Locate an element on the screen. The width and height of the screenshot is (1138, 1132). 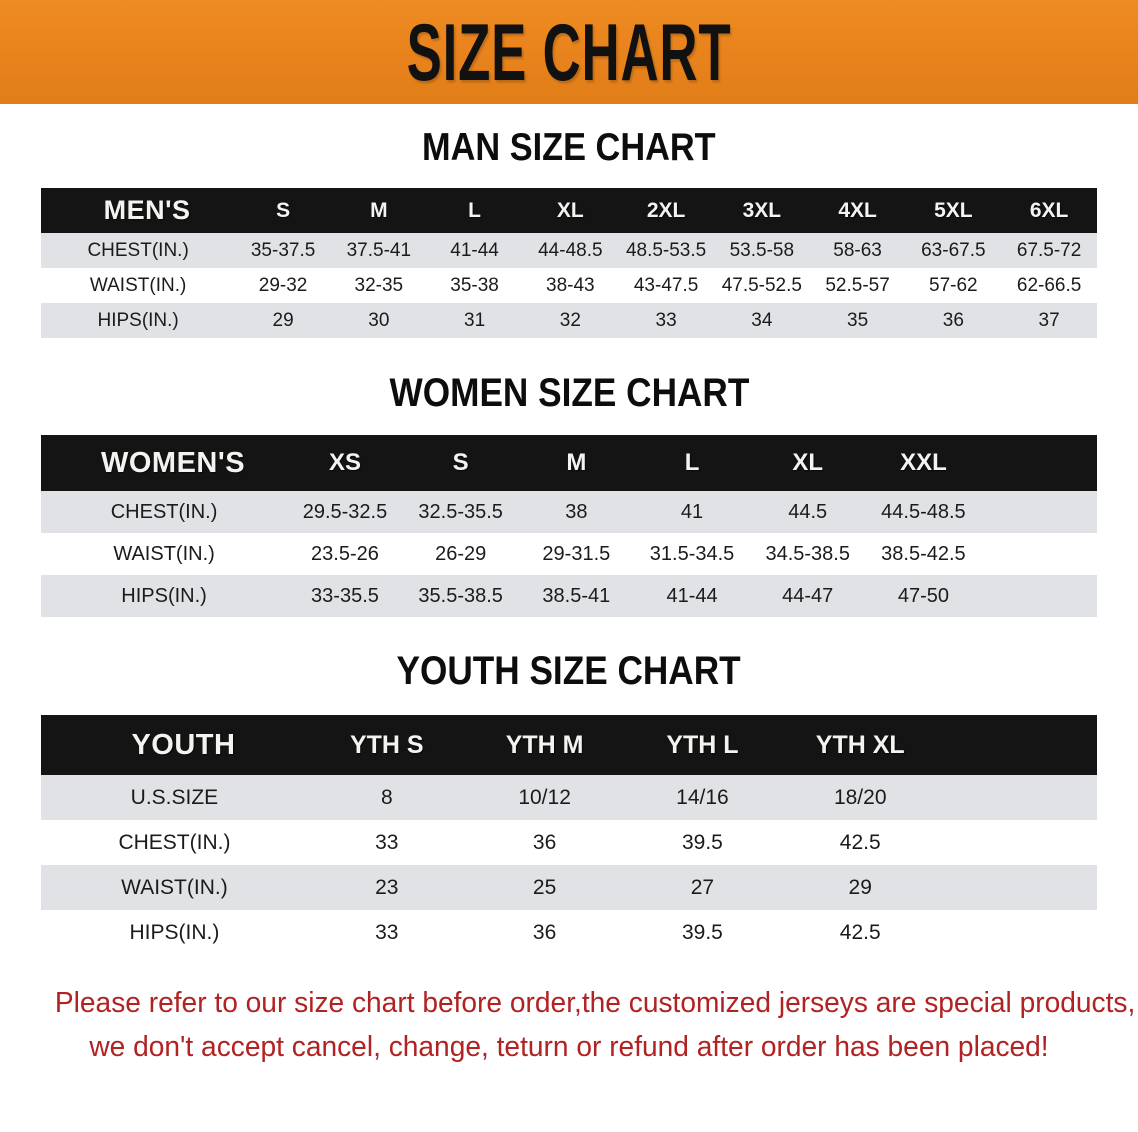
table-cell: 38-43 is located at coordinates (570, 285).